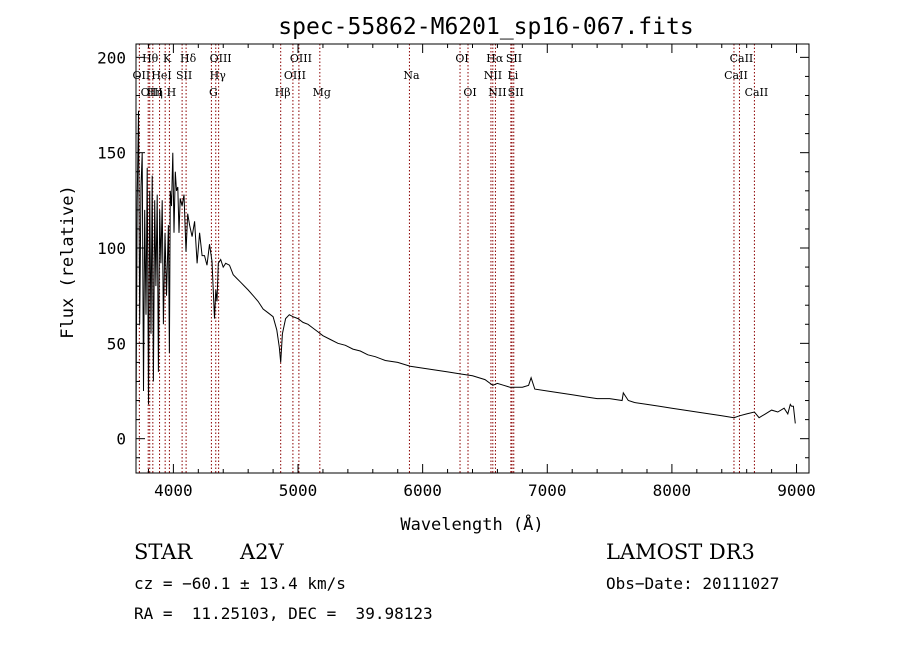 The width and height of the screenshot is (900, 649). What do you see at coordinates (68, 262) in the screenshot?
I see `y-axis-label: Flux (relative)` at bounding box center [68, 262].